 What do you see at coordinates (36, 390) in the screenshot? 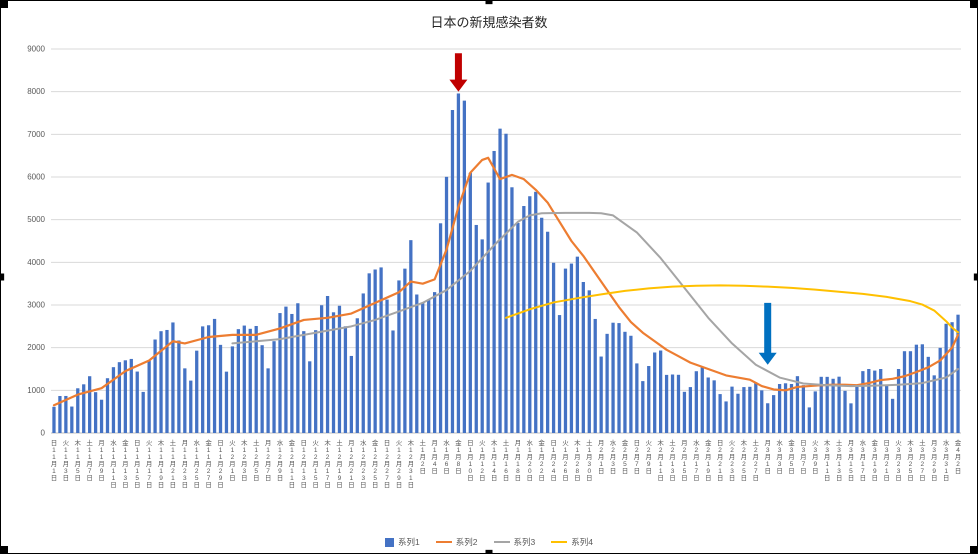
I see `svg-text: 1000` at bounding box center [36, 390].